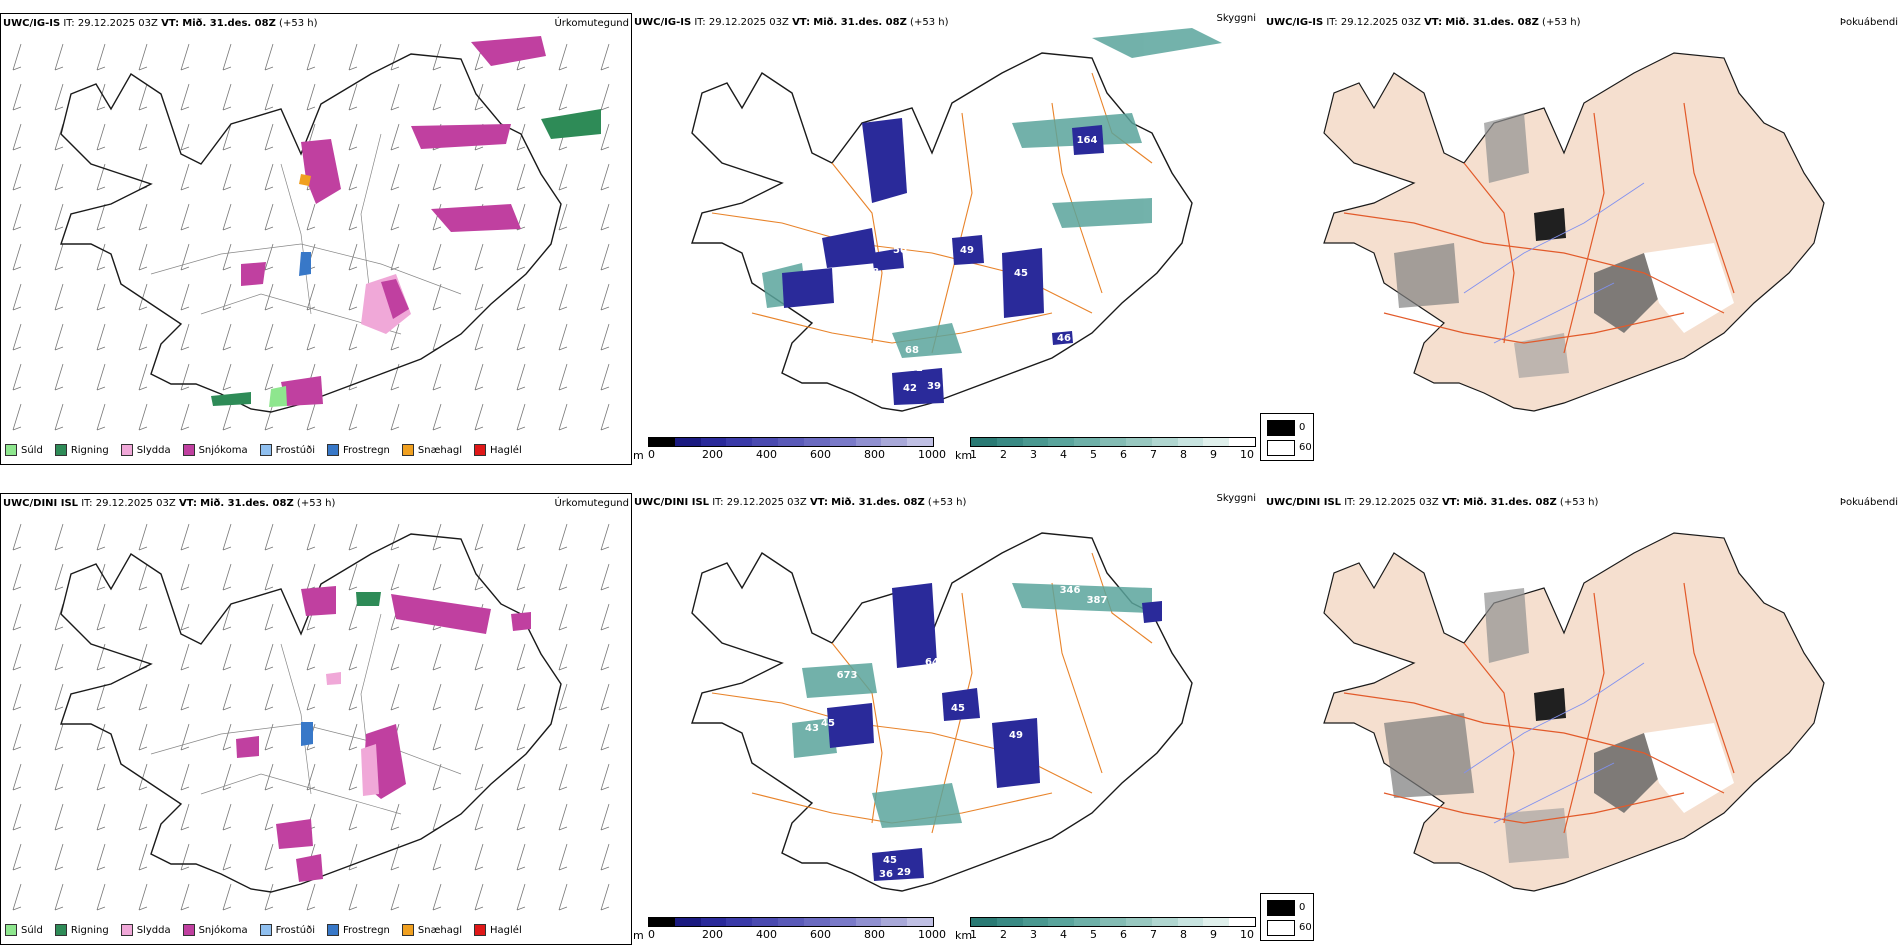  Describe the element at coordinates (1510, 502) in the screenshot. I see `vt-value: Mið. 31.des. 08Z` at that location.